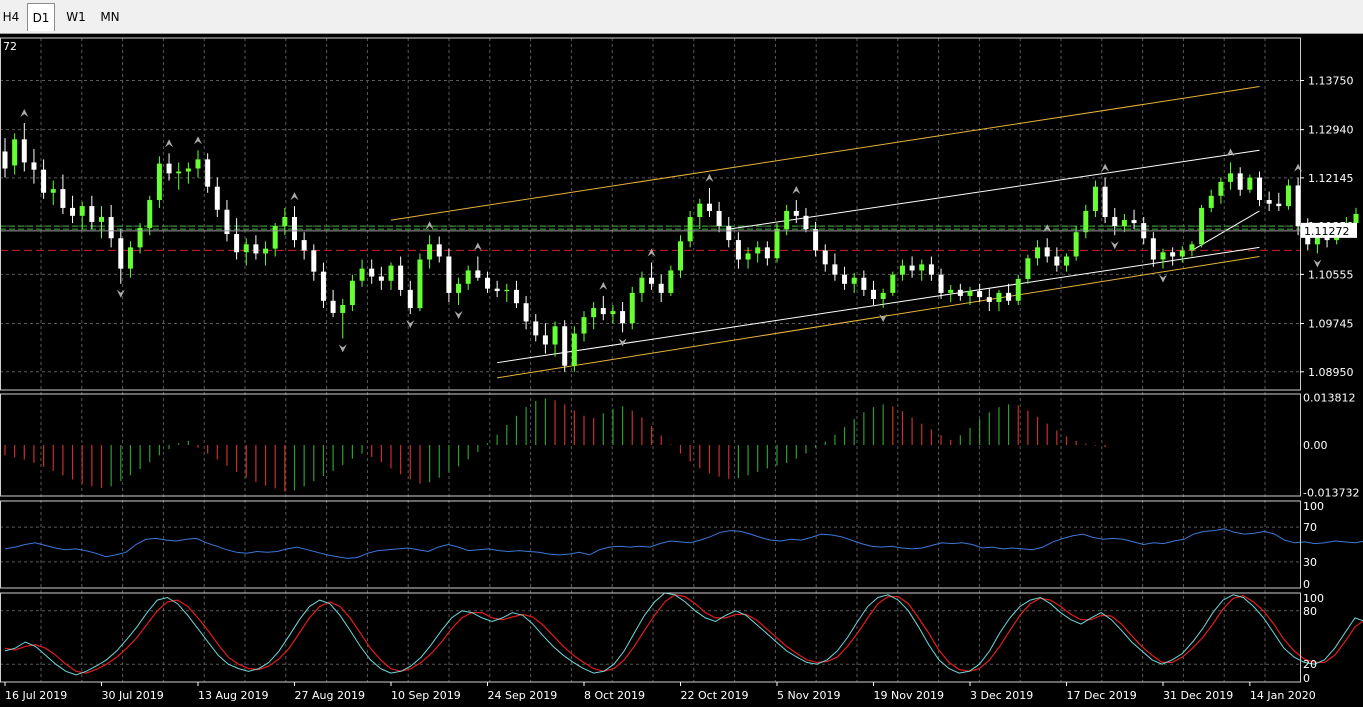 This screenshot has width=1363, height=707. Describe the element at coordinates (683, 543) in the screenshot. I see `rsi-panel` at that location.